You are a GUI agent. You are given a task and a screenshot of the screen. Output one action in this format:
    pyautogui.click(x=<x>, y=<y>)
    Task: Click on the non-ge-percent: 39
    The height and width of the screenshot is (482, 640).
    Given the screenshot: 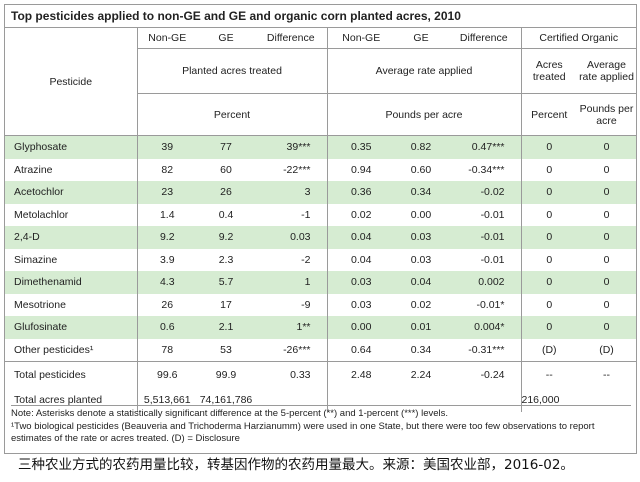 What is the action you would take?
    pyautogui.click(x=166, y=147)
    